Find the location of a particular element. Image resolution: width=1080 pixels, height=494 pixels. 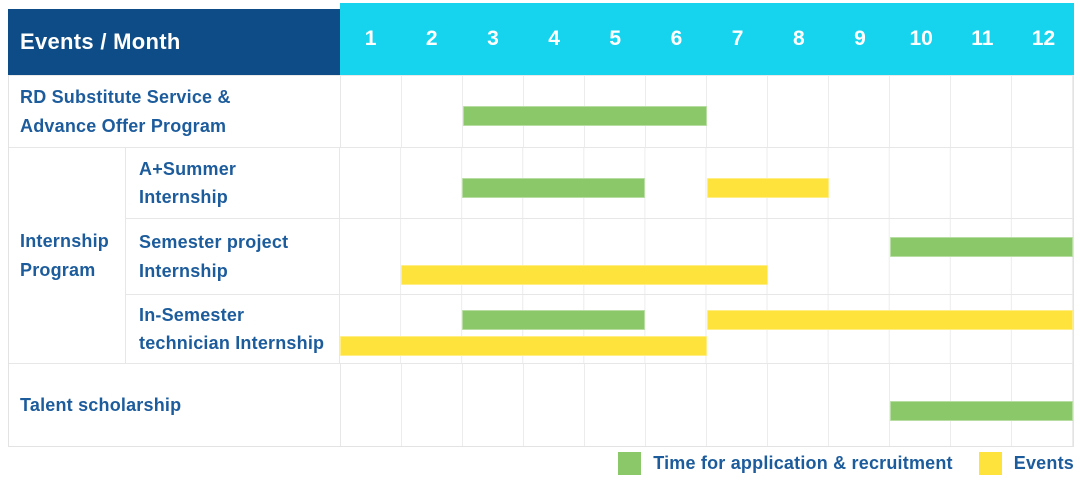

month-header-3: 3 is located at coordinates (493, 38).